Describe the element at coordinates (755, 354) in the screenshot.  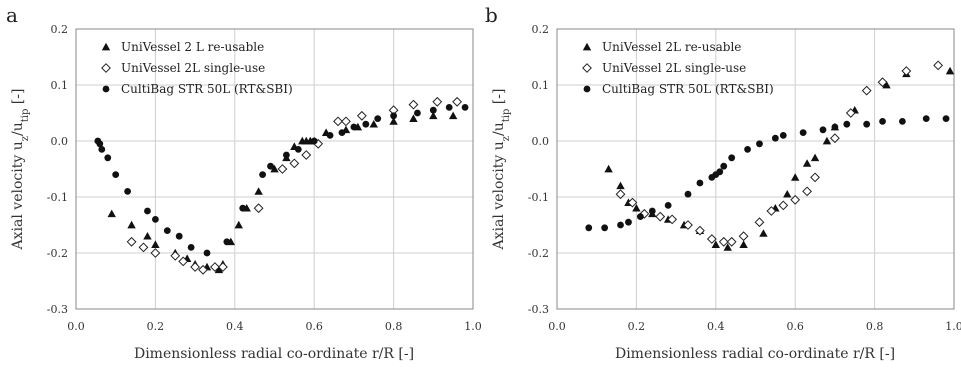
I see `panel-b-x-axis-label: Dimensionless radial co-ordinate r/R [-]` at that location.